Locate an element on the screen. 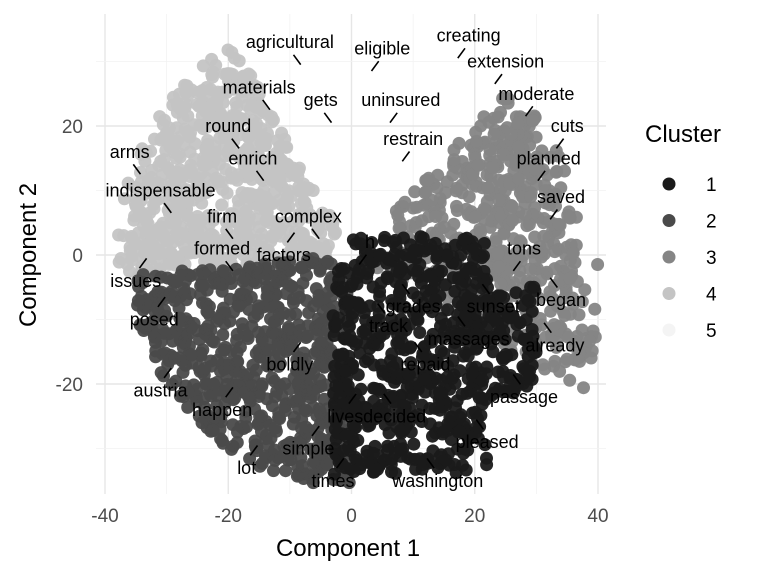 The image size is (768, 576). y-axis-title: Component 2 is located at coordinates (28, 255).